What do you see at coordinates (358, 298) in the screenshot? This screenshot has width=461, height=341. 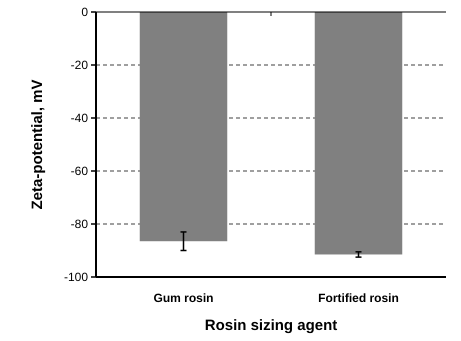 I see `x-tick-label: Fortified rosin` at bounding box center [358, 298].